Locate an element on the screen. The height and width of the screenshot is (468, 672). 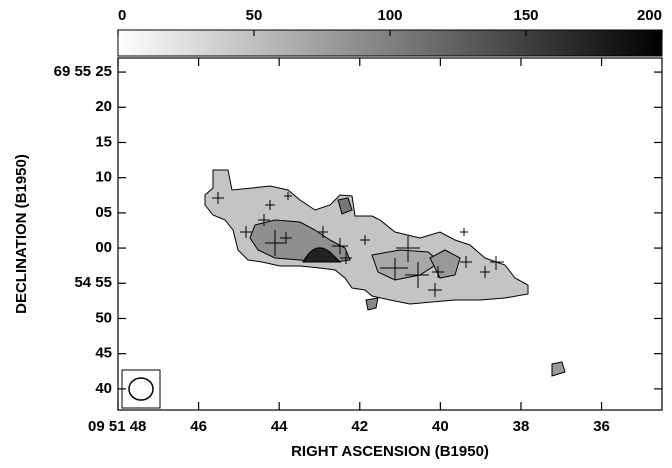
y-tick-label: 69 55 25 is located at coordinates (83, 71).